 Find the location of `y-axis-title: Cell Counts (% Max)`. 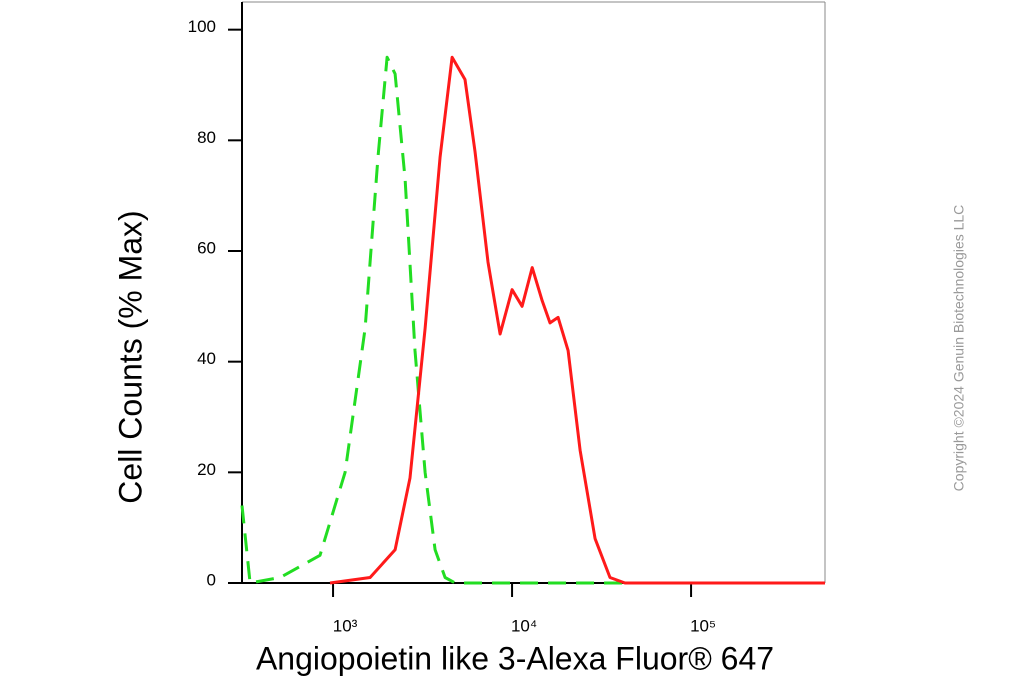

y-axis-title: Cell Counts (% Max) is located at coordinates (130, 356).